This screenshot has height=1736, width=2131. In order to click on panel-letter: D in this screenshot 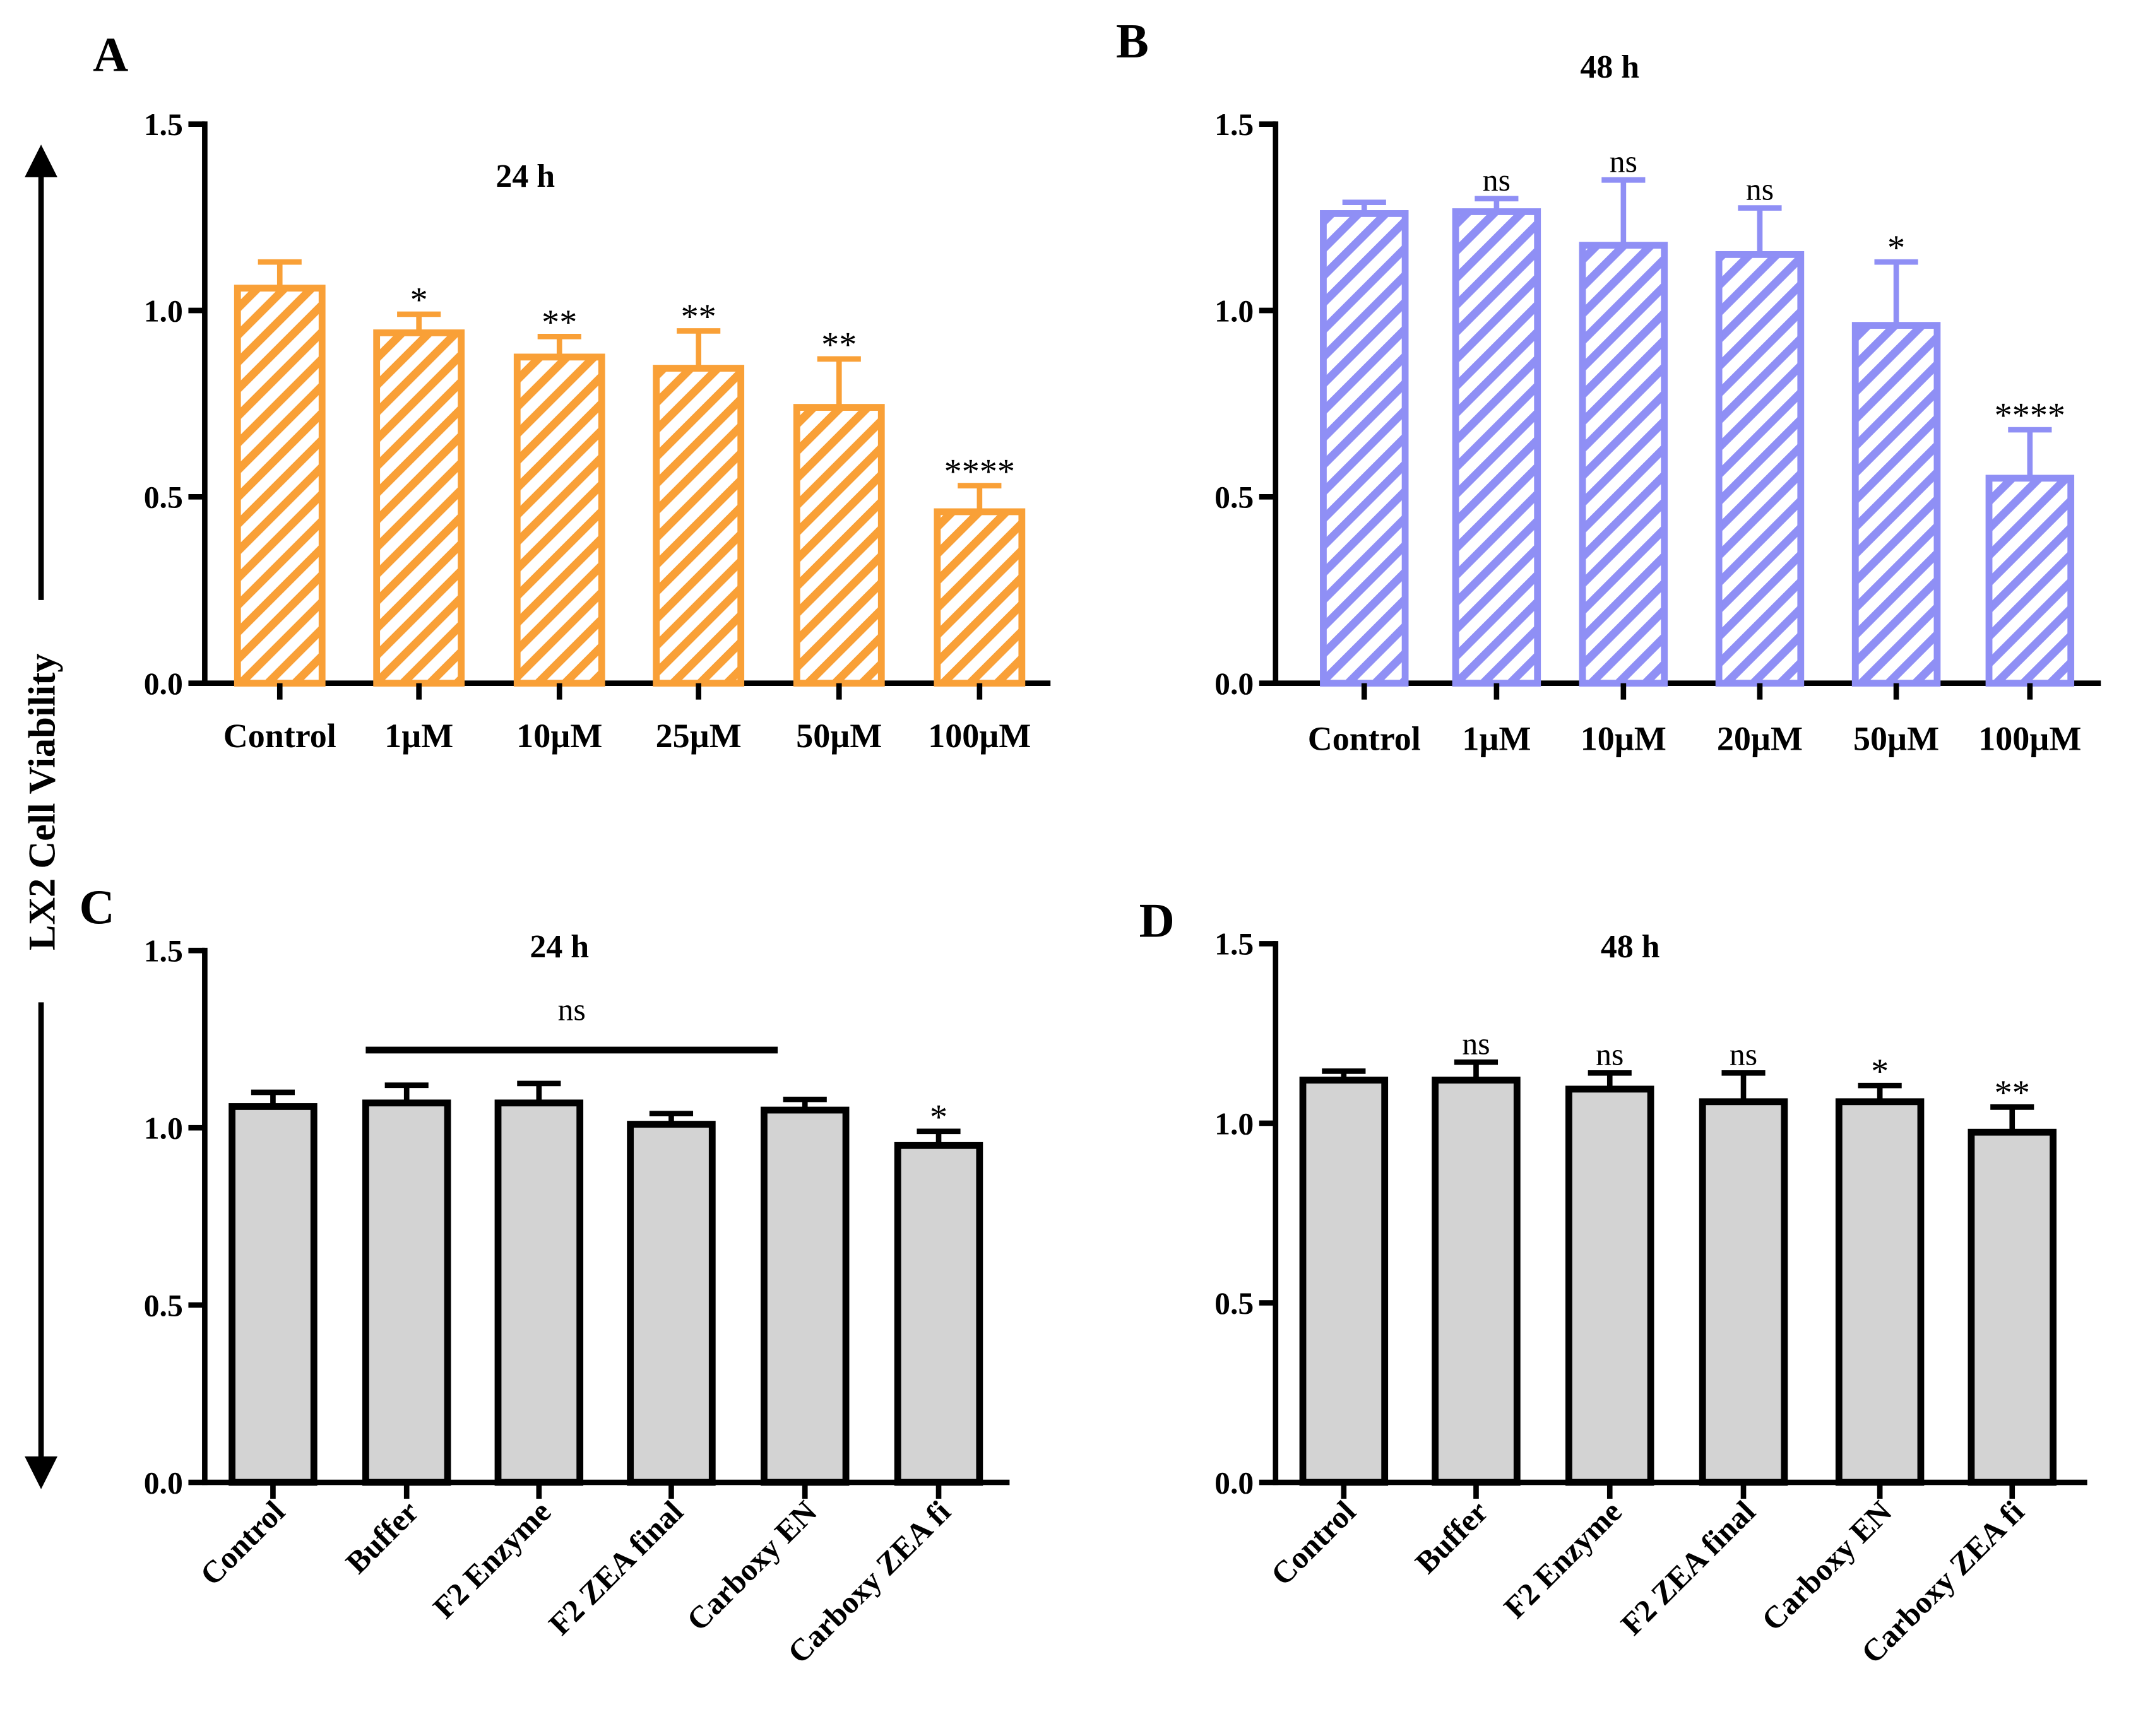, I will do `click(1157, 921)`.